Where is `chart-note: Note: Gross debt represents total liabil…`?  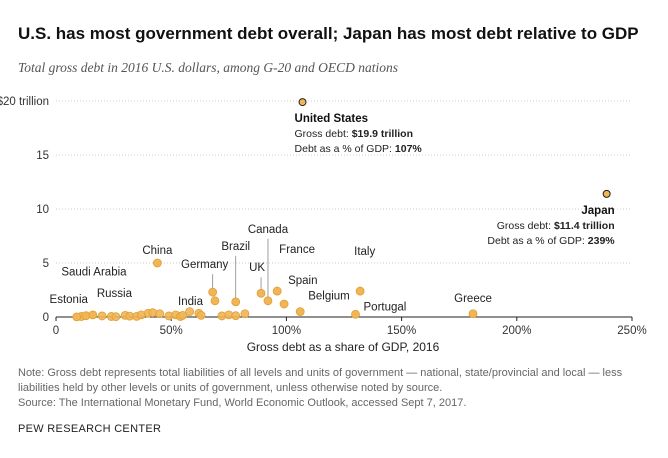
chart-note: Note: Gross debt represents total liabil… is located at coordinates (333, 388).